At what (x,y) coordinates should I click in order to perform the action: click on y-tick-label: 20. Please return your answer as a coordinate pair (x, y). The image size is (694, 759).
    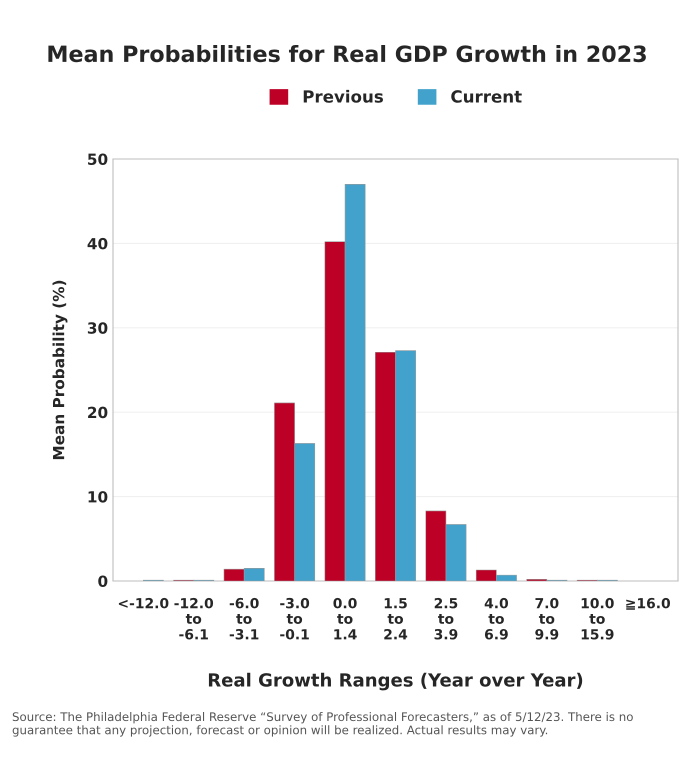
    Looking at the image, I should click on (98, 412).